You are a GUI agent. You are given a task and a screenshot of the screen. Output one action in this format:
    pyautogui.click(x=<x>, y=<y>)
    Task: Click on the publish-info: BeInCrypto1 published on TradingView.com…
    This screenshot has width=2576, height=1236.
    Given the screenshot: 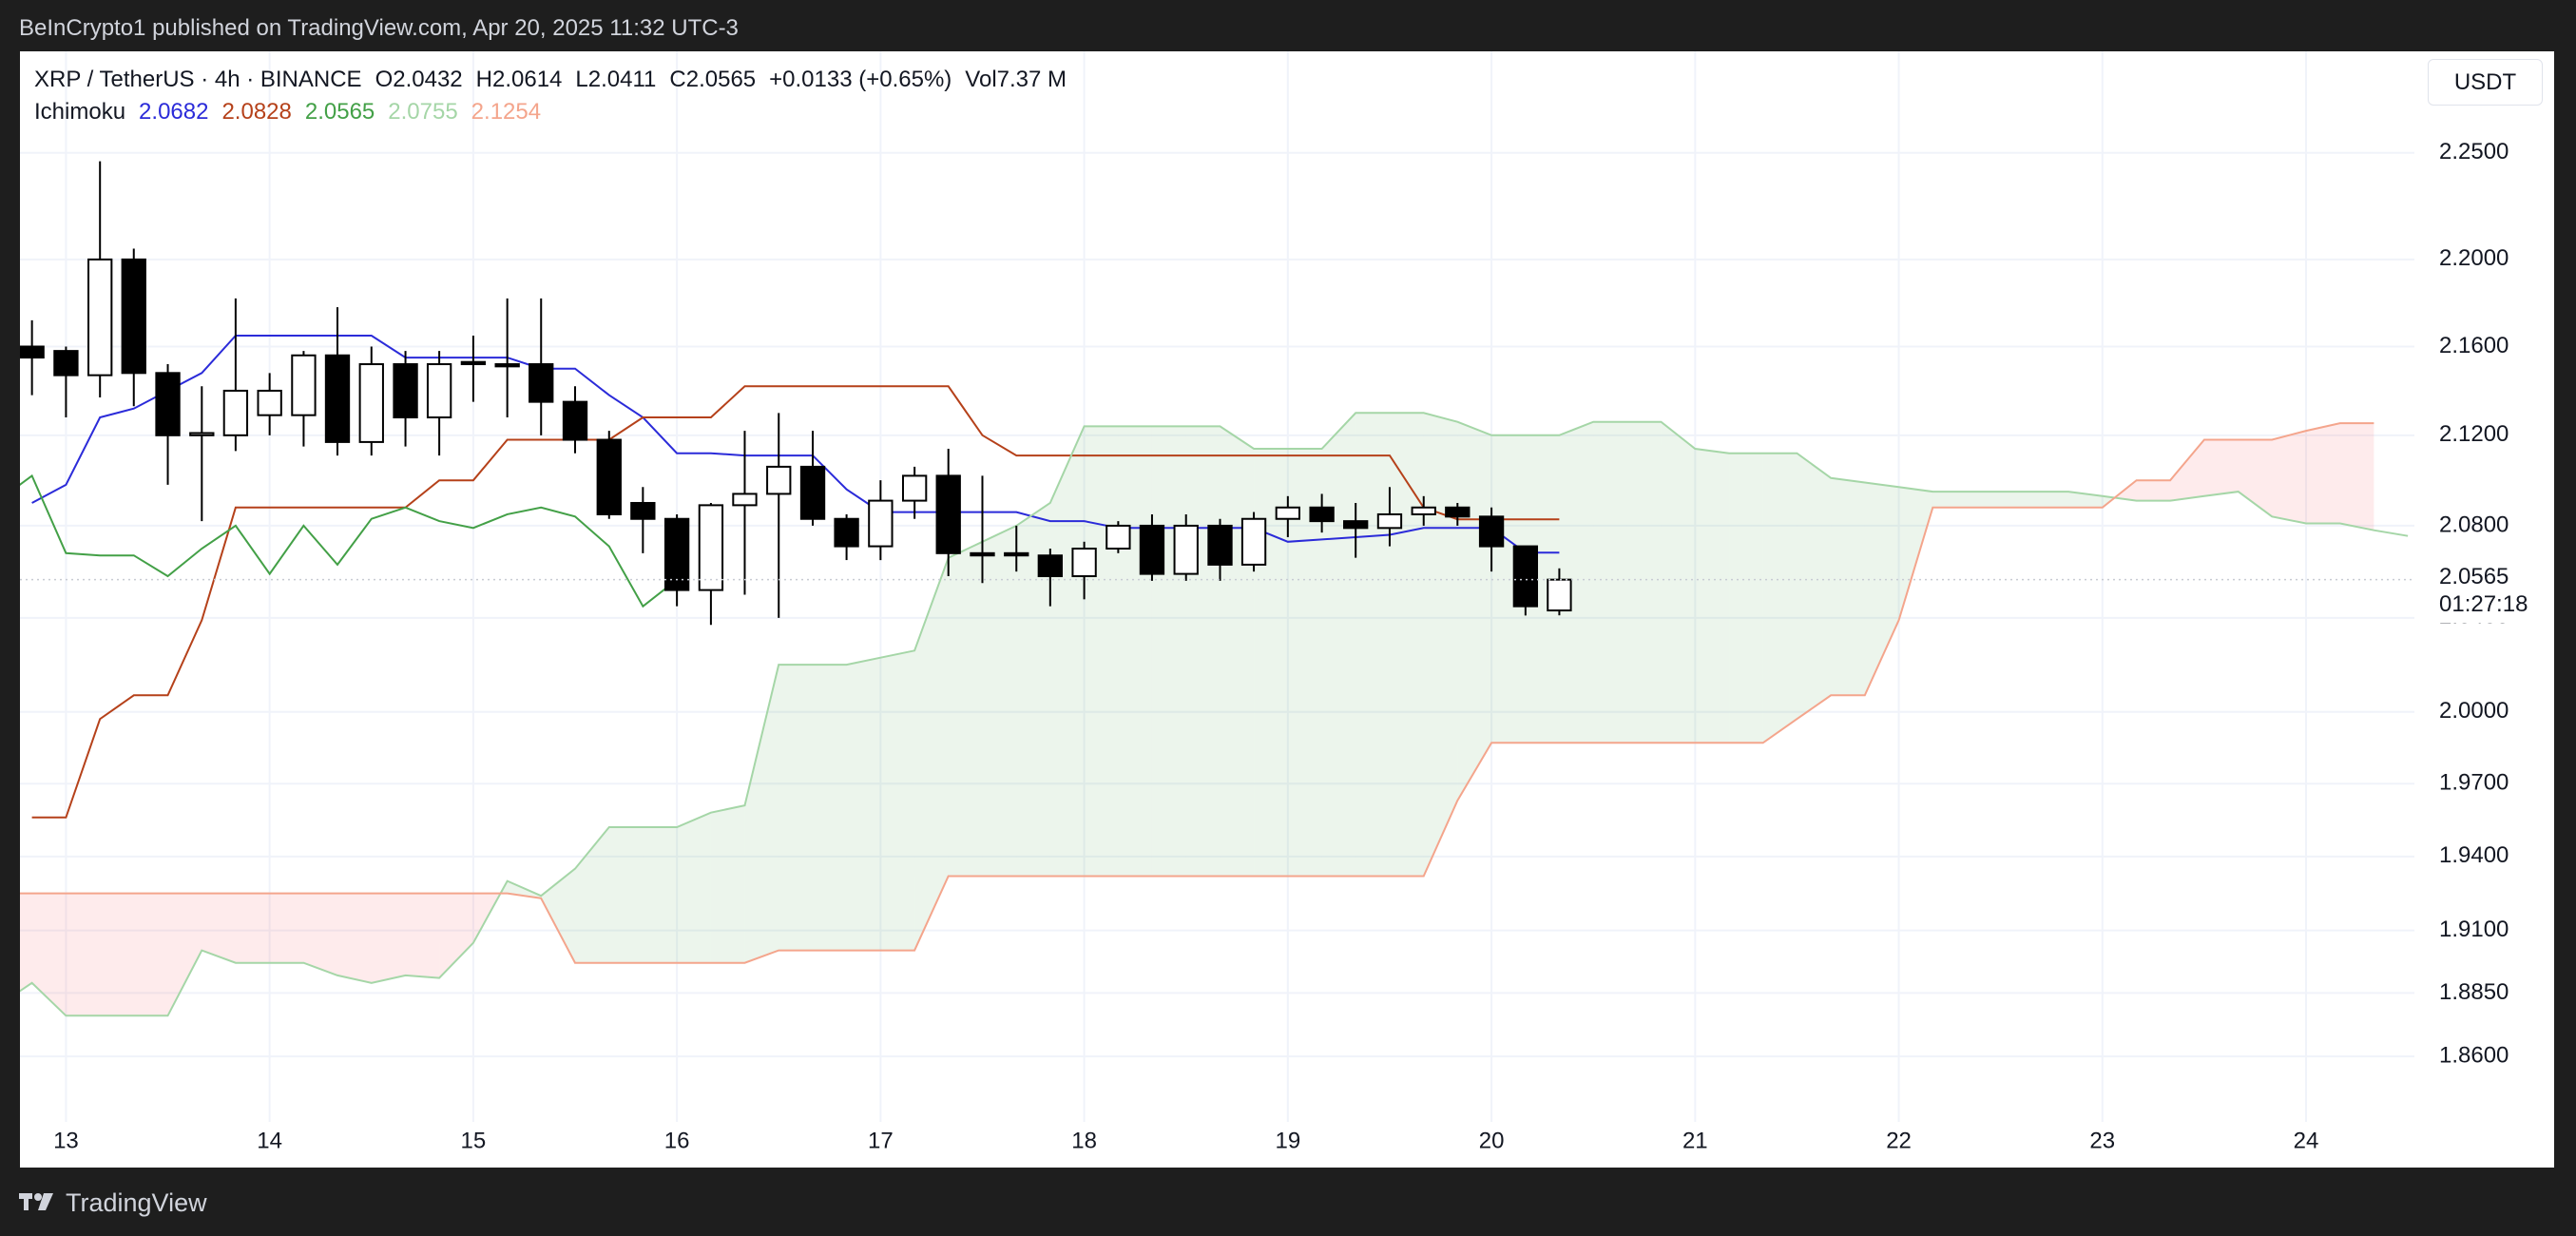 What is the action you would take?
    pyautogui.click(x=379, y=28)
    